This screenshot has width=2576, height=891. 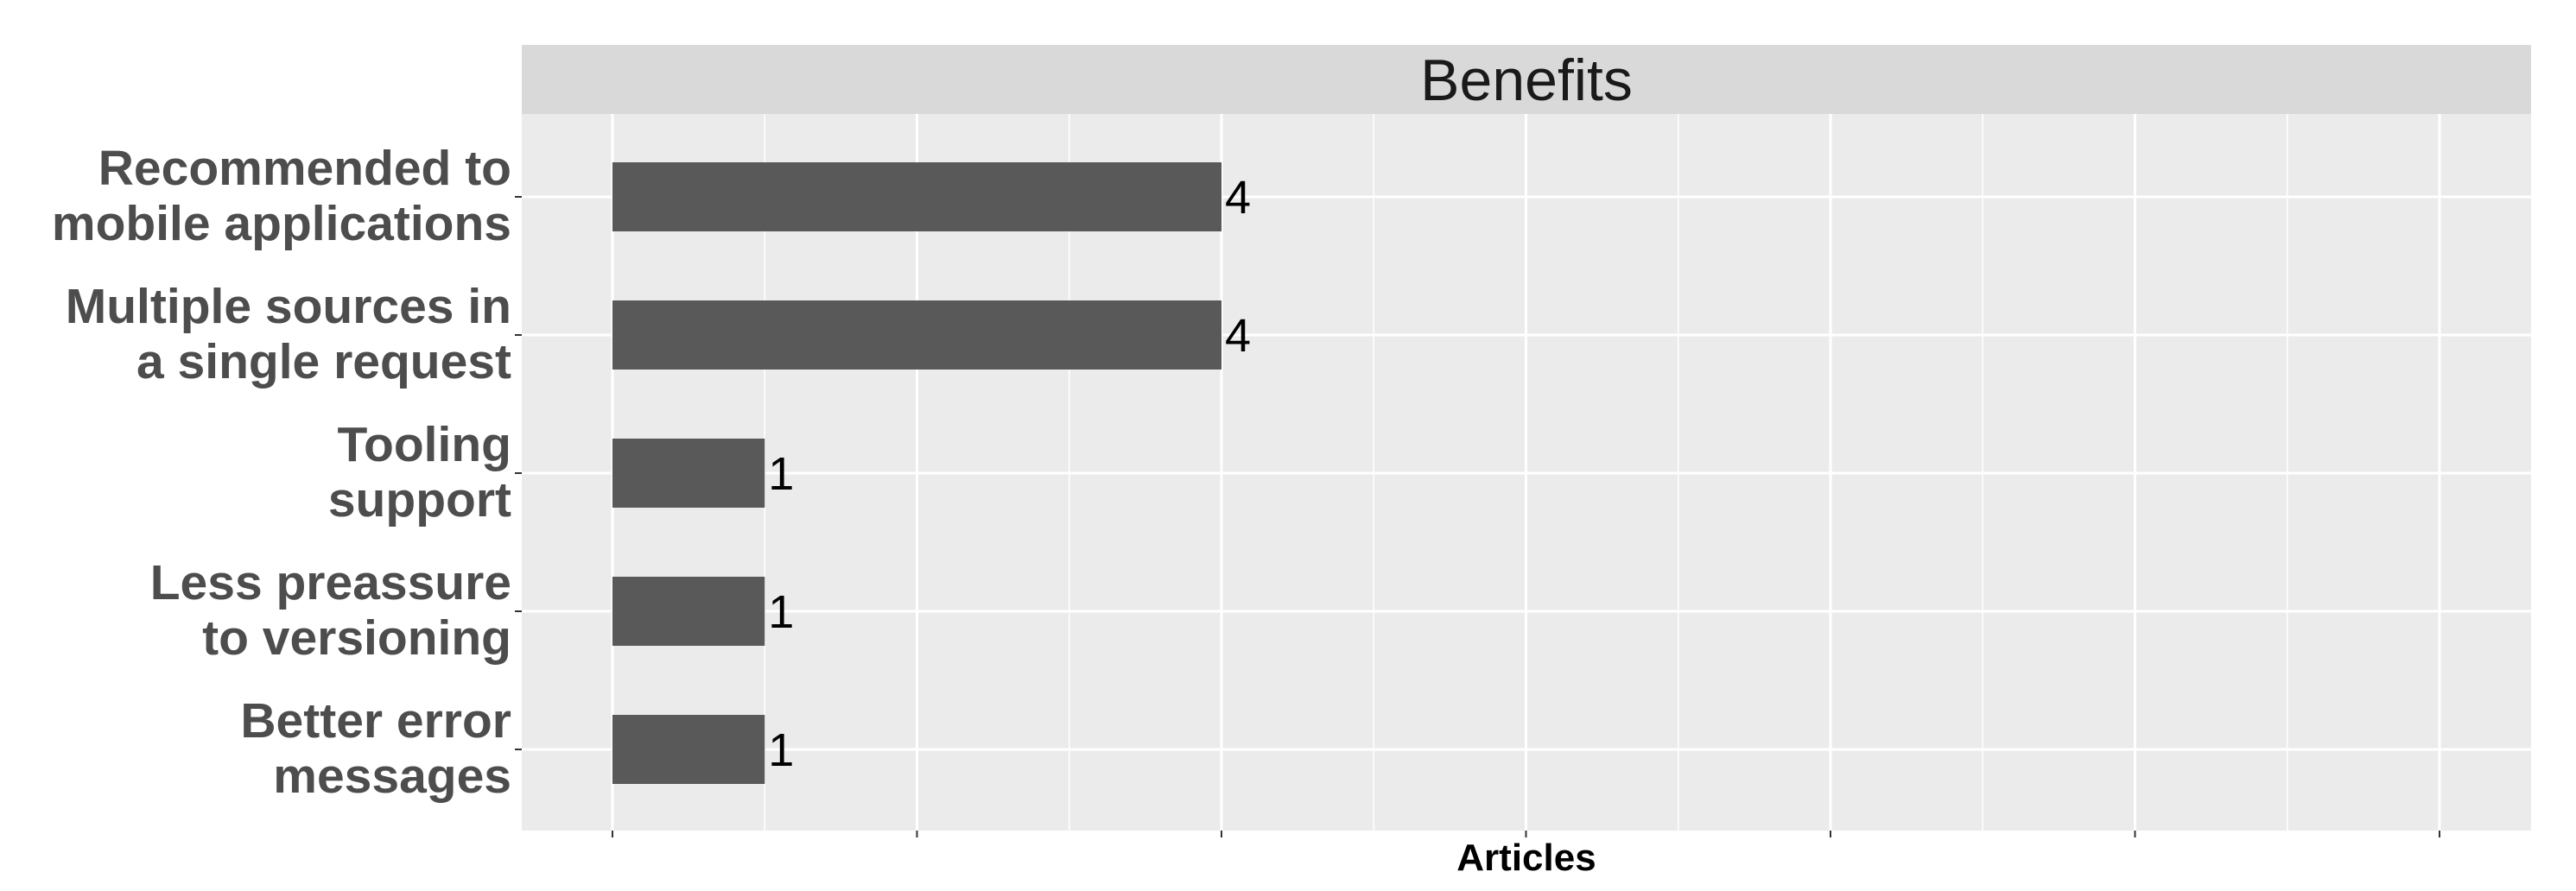 I want to click on category-label-line: Tooling, so click(x=424, y=445).